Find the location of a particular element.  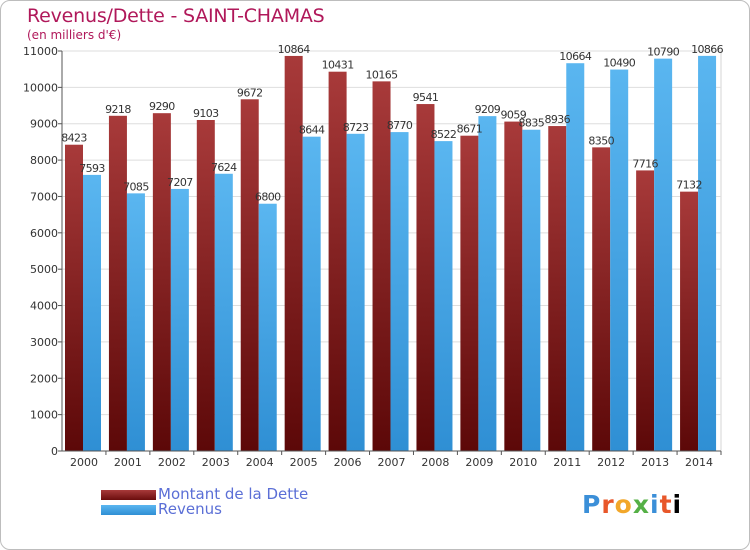

logo-letter: o is located at coordinates (623, 504).